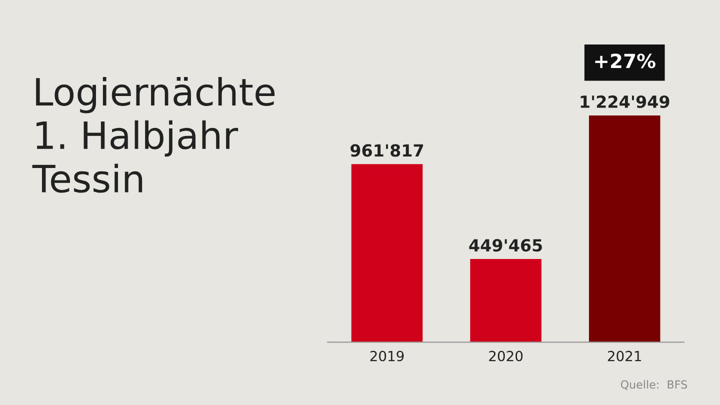  What do you see at coordinates (506, 356) in the screenshot?
I see `x-tick-label: 2020` at bounding box center [506, 356].